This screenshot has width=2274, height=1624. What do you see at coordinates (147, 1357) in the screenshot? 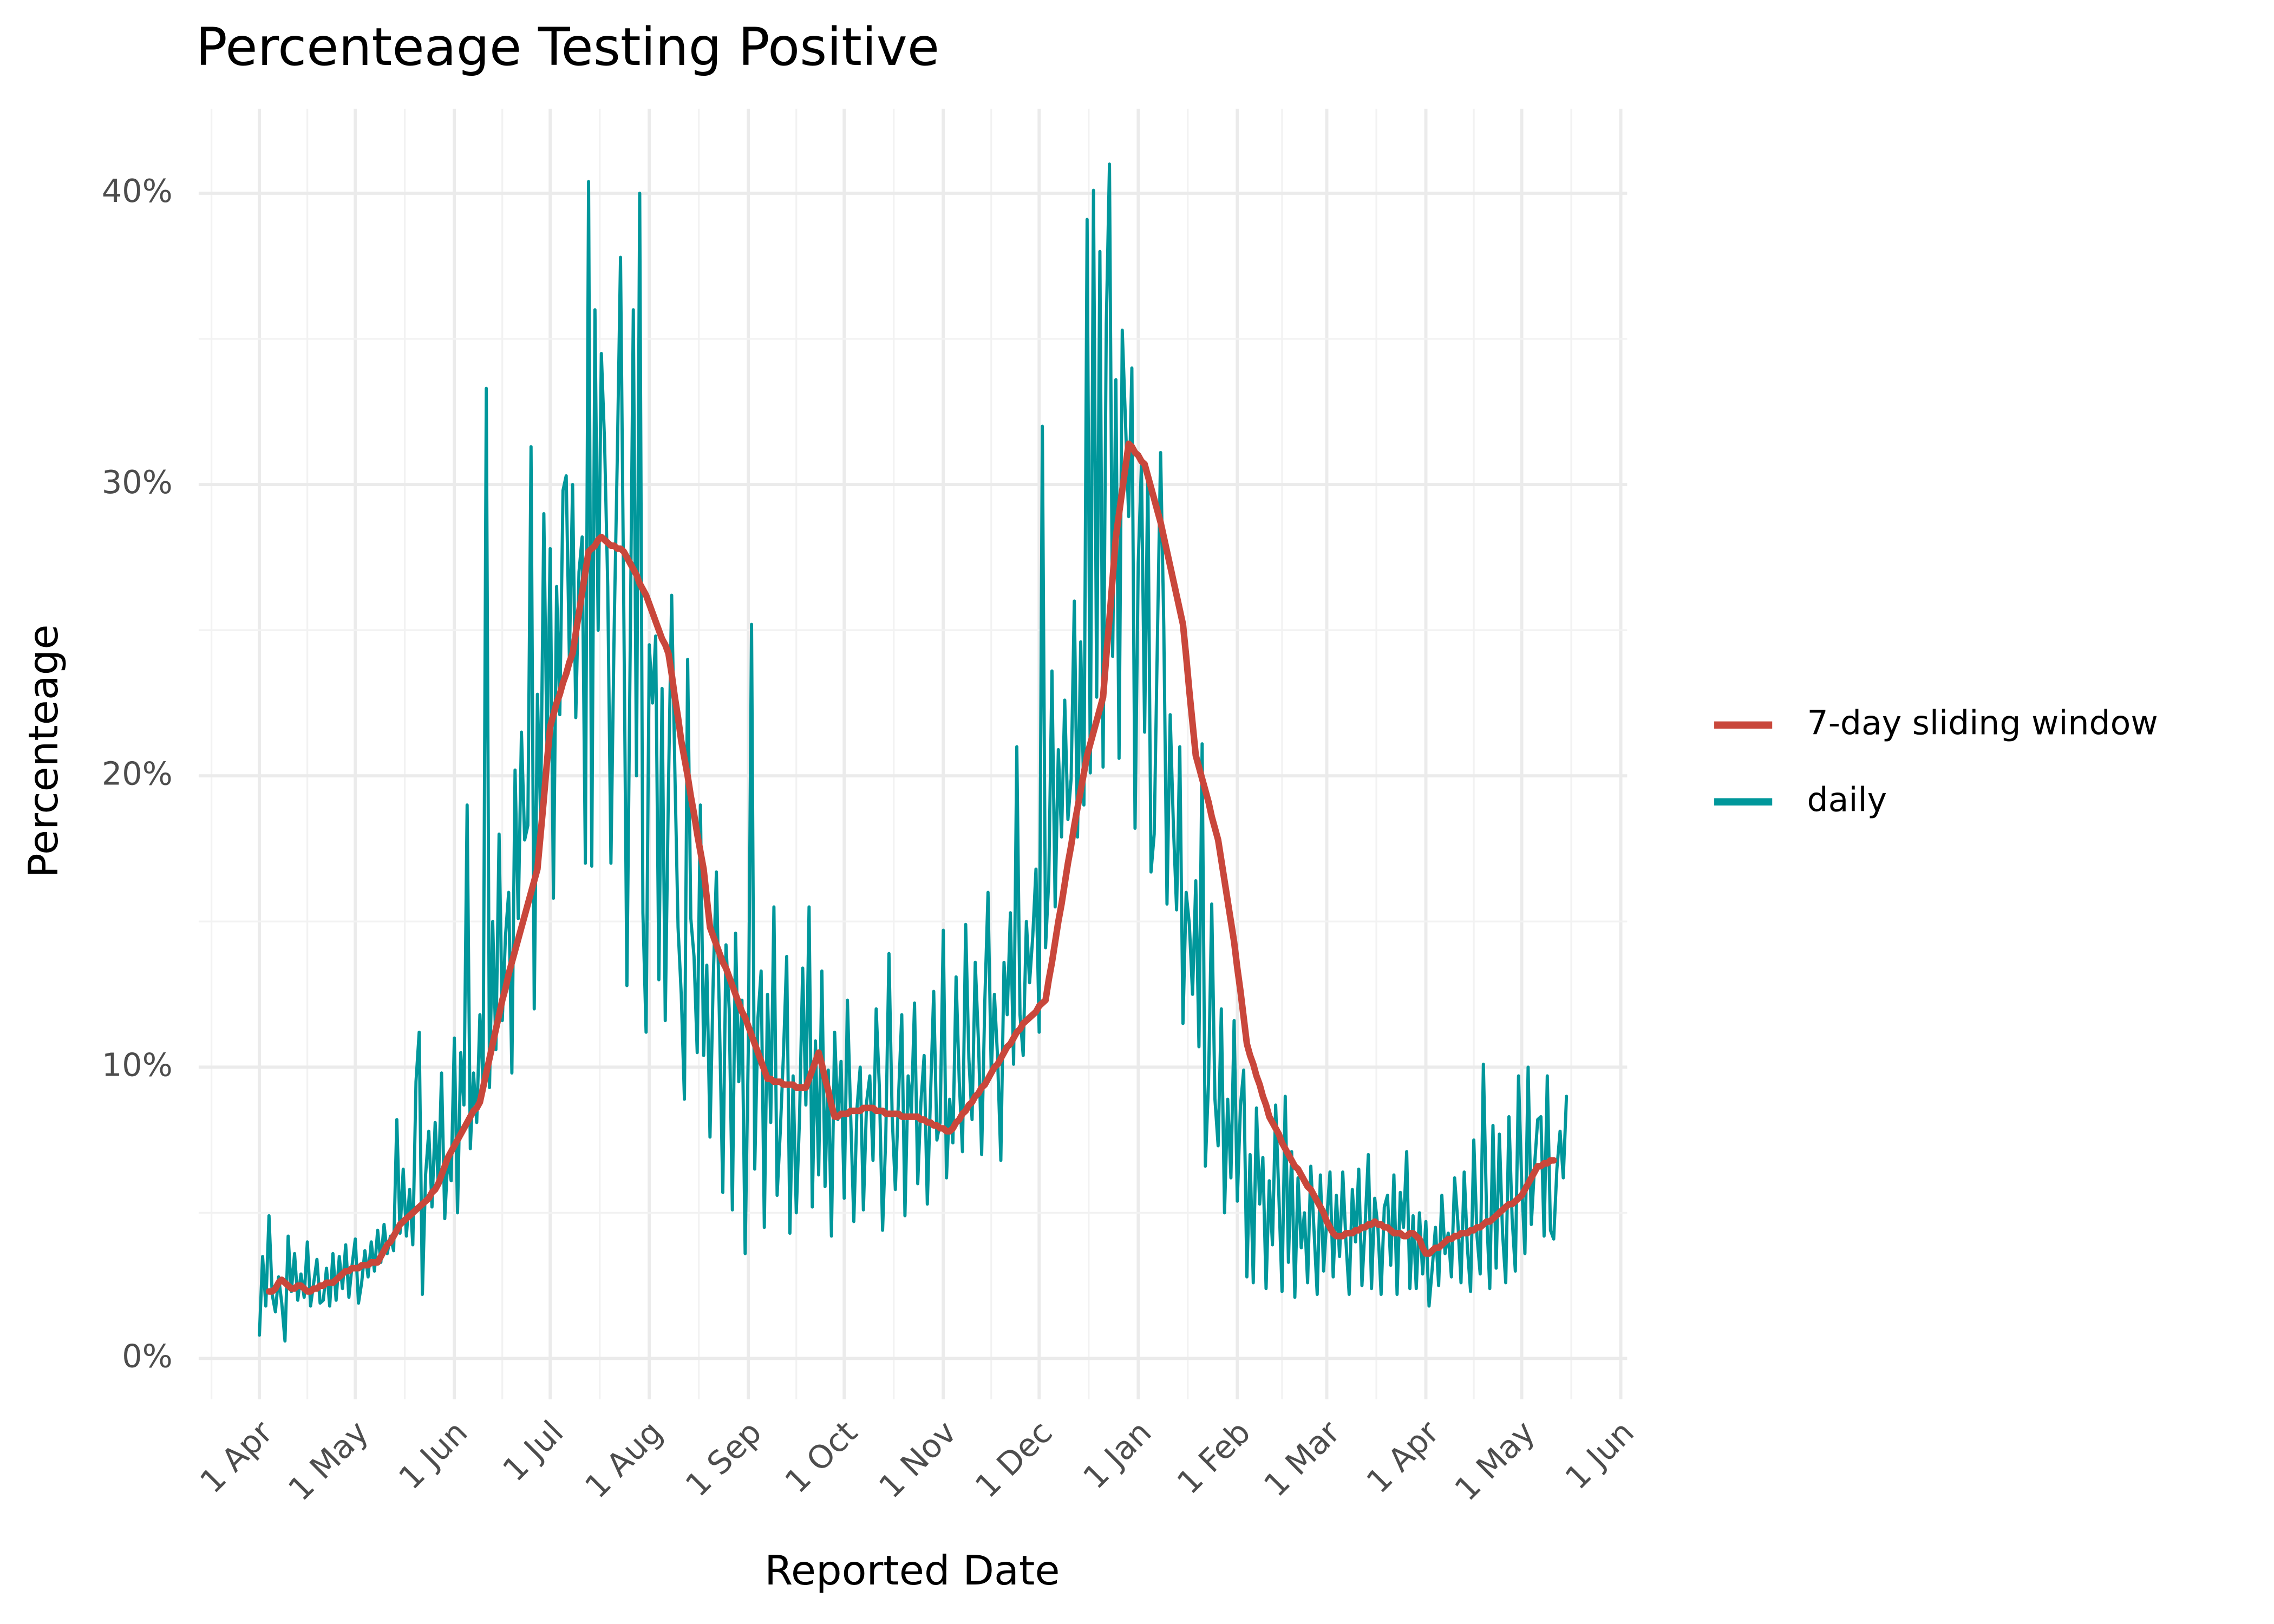
I see `y-tick-label: 0%` at bounding box center [147, 1357].